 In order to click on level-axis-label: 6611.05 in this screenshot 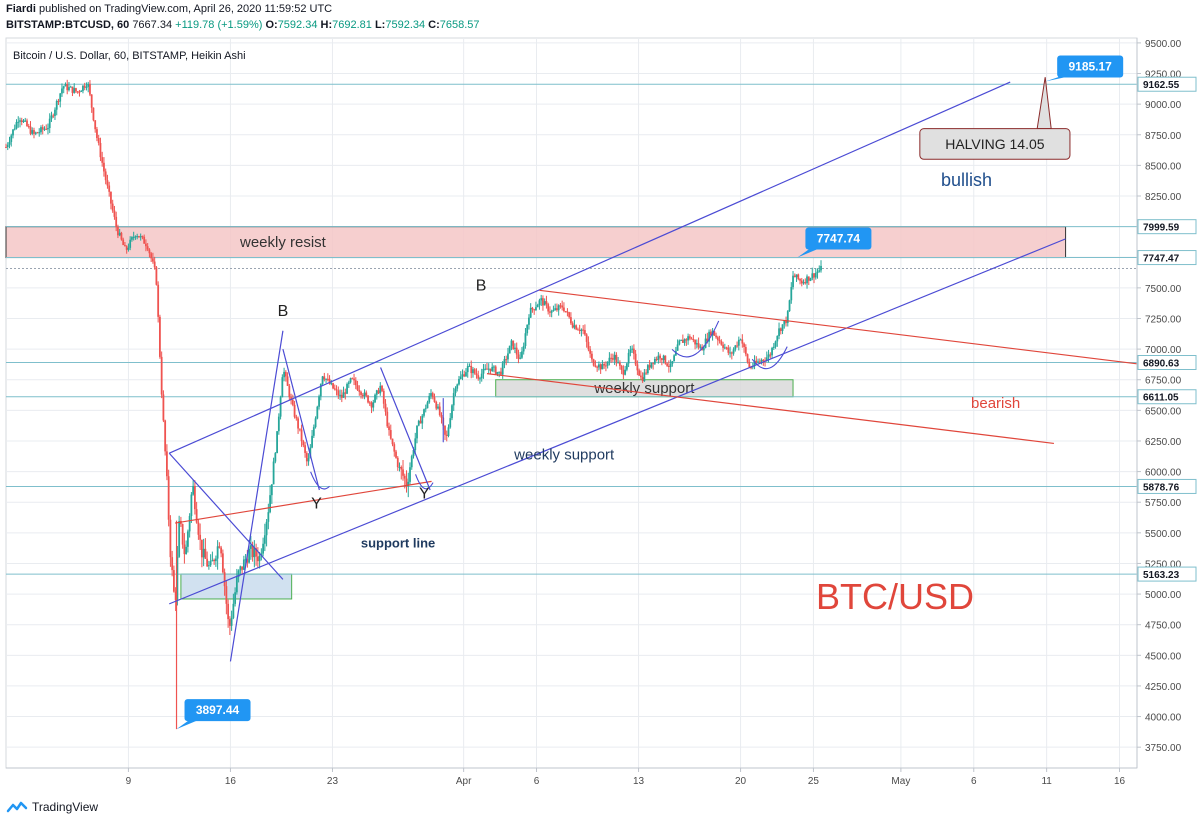, I will do `click(1161, 398)`.